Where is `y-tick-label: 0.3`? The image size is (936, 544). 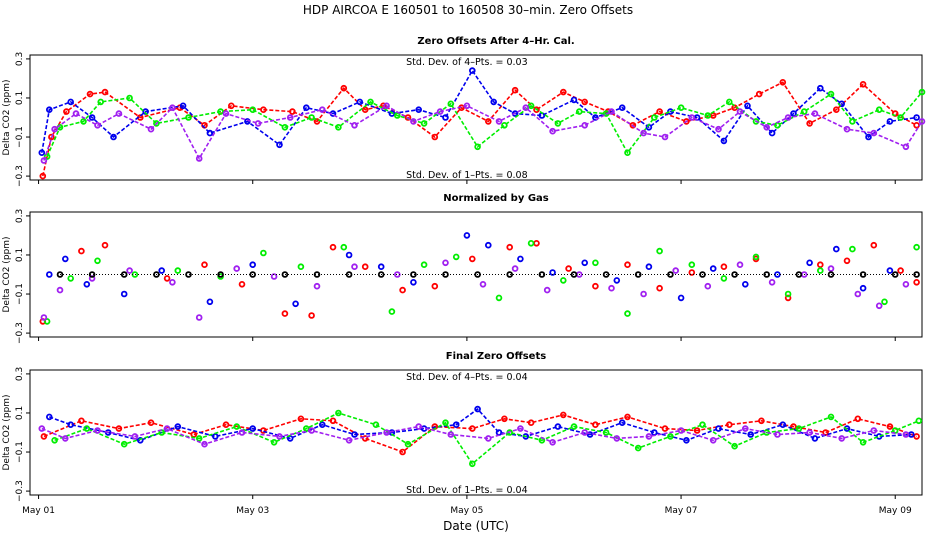
y-tick-label: 0.3 is located at coordinates (20, 216).